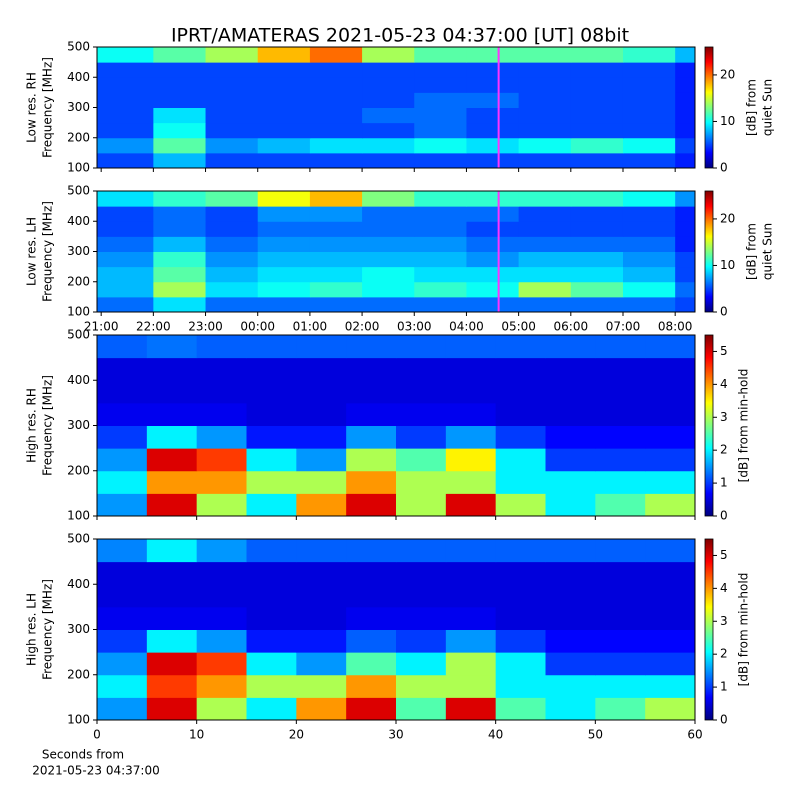 This screenshot has width=800, height=800. I want to click on colorbar-tick-label: 10, so click(727, 265).